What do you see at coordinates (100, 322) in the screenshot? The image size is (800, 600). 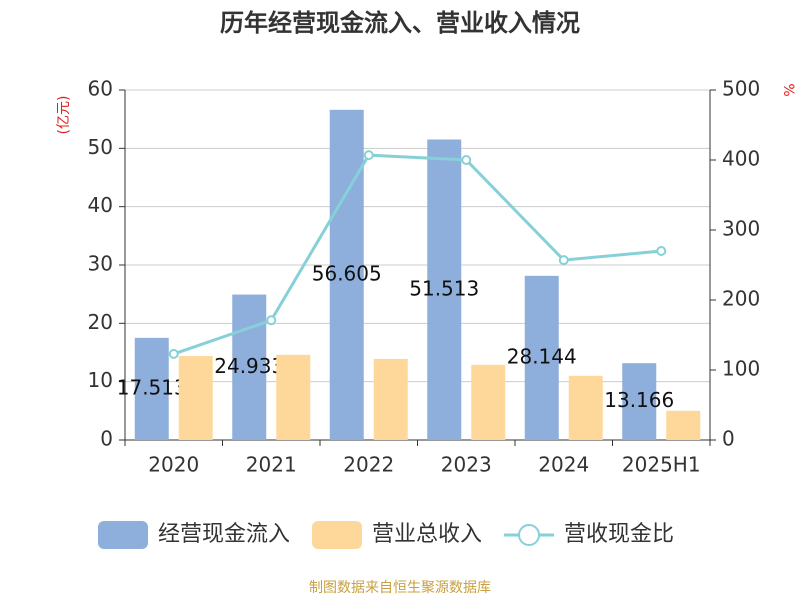 I see `y-tick-label: 20` at bounding box center [100, 322].